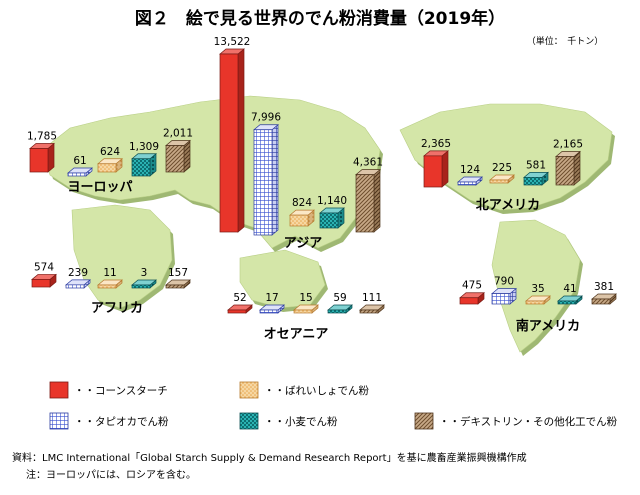 The height and width of the screenshot is (495, 640). What do you see at coordinates (470, 170) in the screenshot?
I see `bar-value-label: 124` at bounding box center [470, 170].